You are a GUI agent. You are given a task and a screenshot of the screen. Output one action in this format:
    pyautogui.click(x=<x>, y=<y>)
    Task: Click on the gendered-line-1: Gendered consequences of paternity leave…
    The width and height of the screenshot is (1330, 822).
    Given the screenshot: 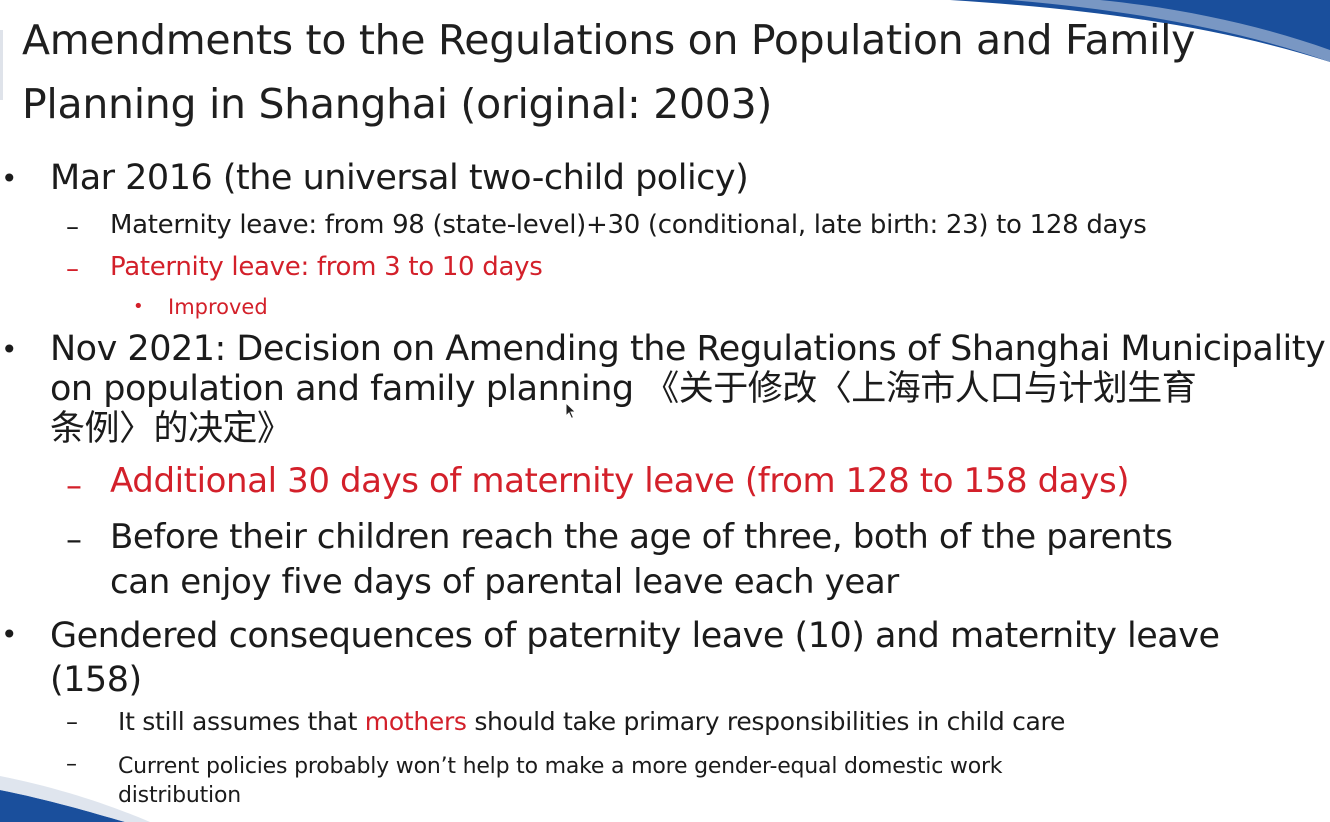 What is the action you would take?
    pyautogui.click(x=635, y=636)
    